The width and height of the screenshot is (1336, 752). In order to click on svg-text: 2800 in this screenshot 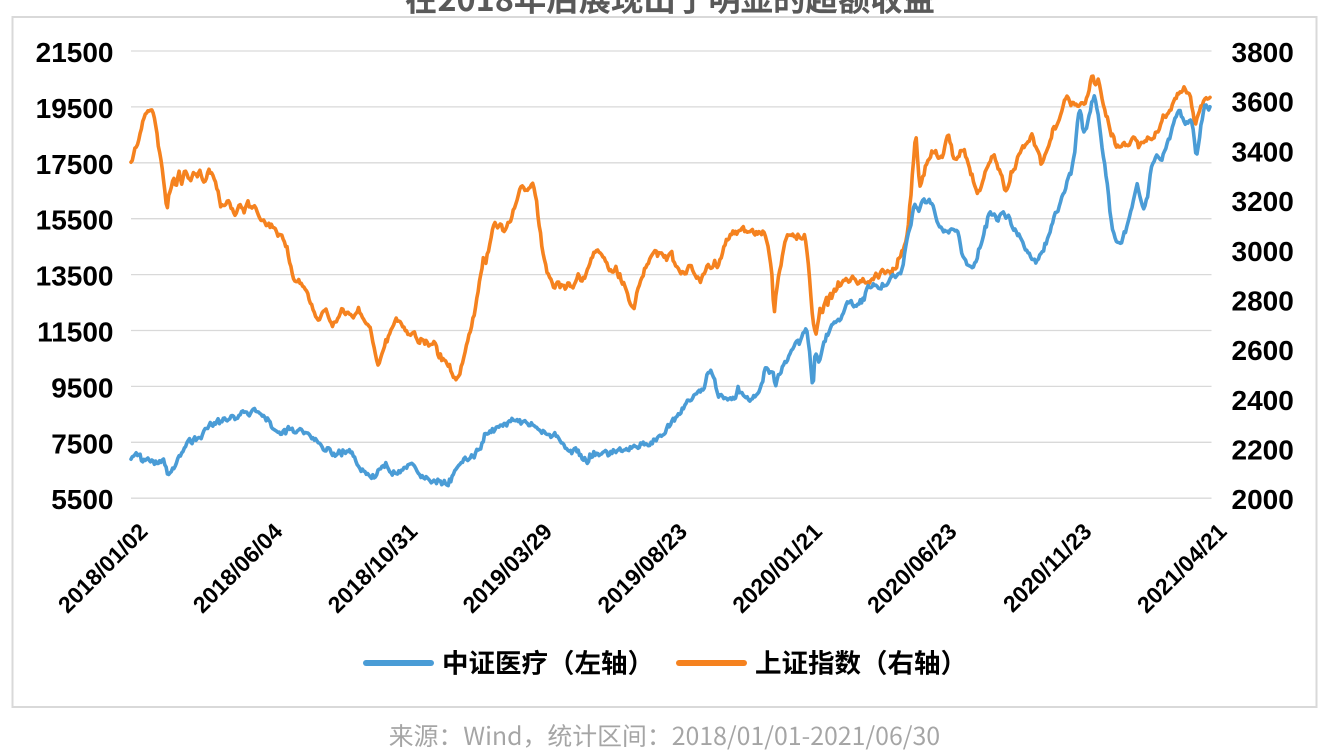, I will do `click(1263, 300)`.